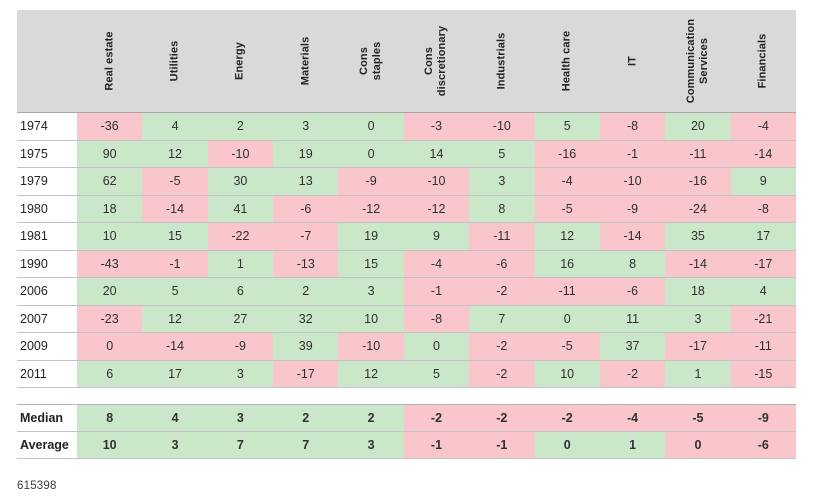 This screenshot has width=813, height=504. What do you see at coordinates (109, 61) in the screenshot?
I see `column-header: Real estate` at bounding box center [109, 61].